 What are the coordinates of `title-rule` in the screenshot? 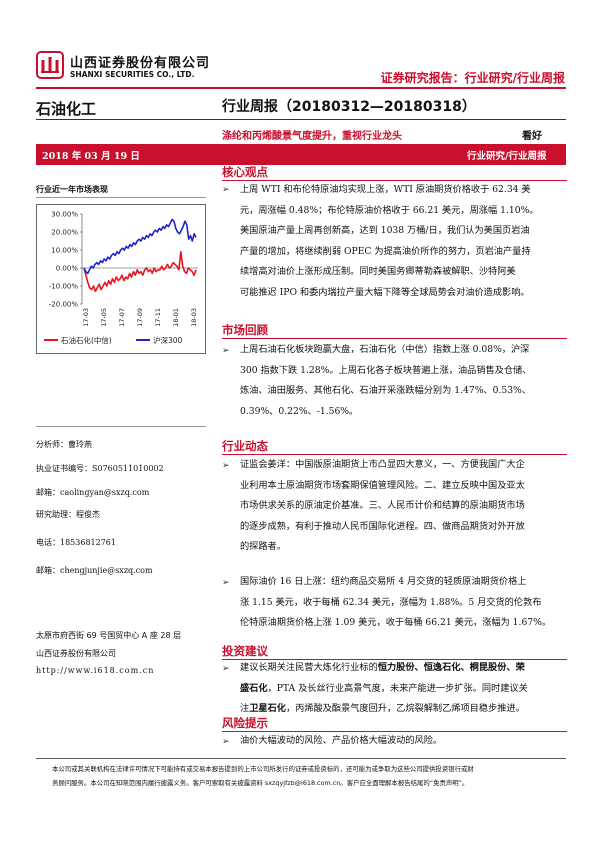 It's located at (301, 119).